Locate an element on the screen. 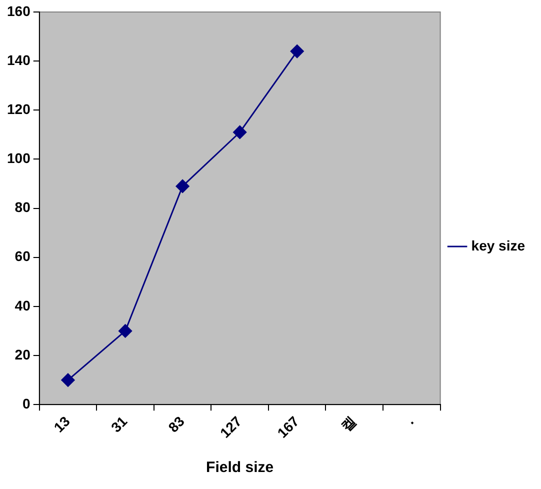  y-tick-label: 20 is located at coordinates (22, 354).